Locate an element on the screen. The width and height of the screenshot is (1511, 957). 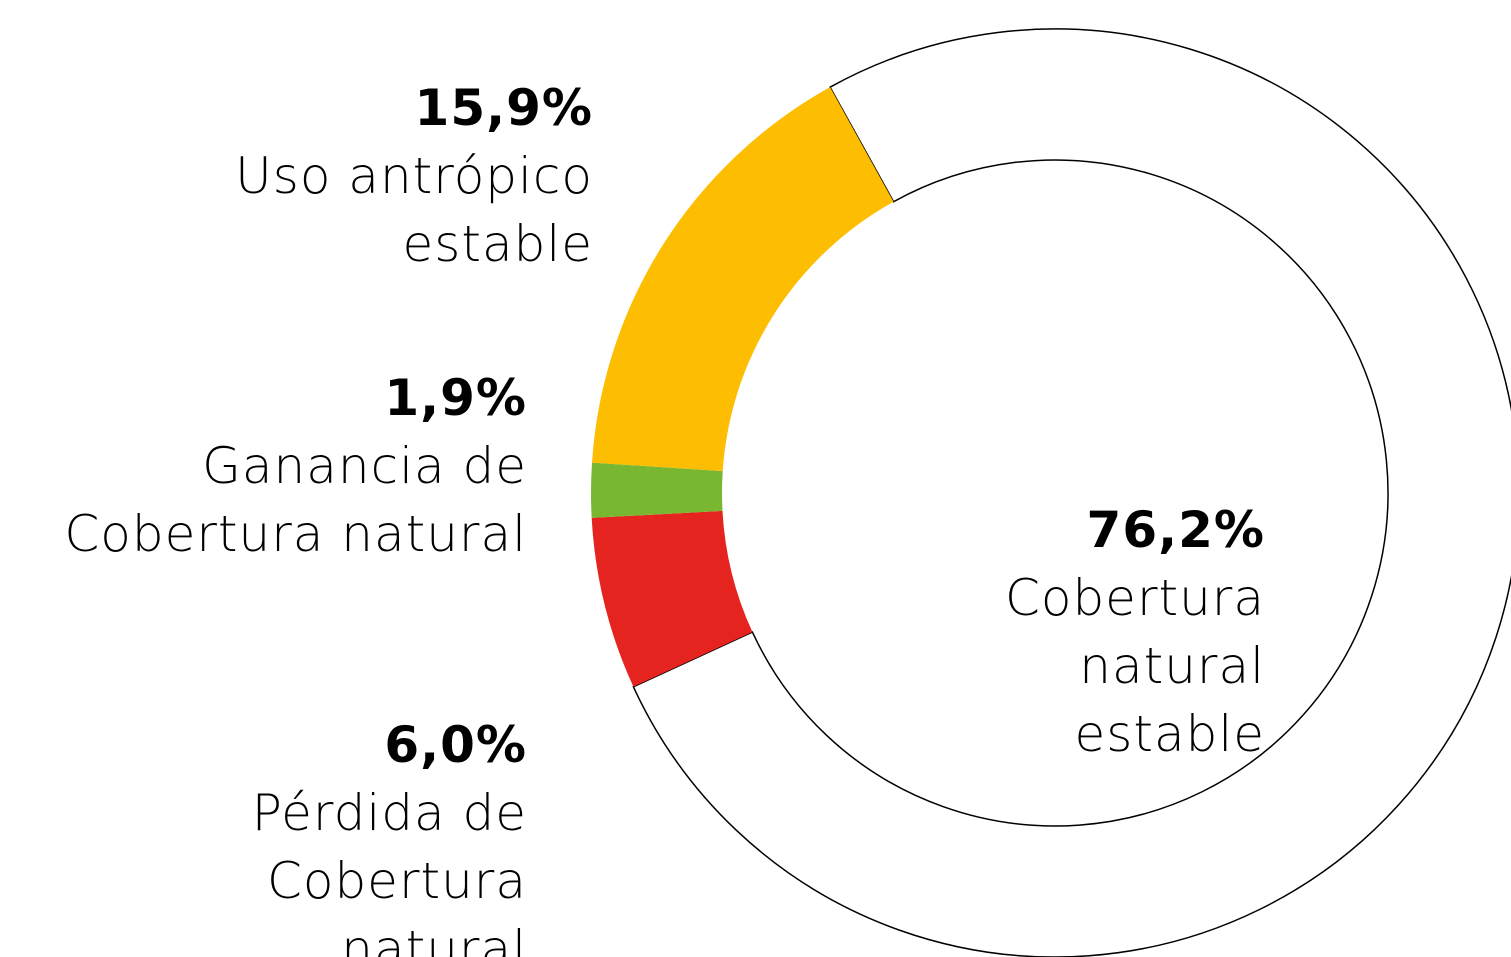
category-label: Ganancia de Cobertura natural is located at coordinates (295, 500).